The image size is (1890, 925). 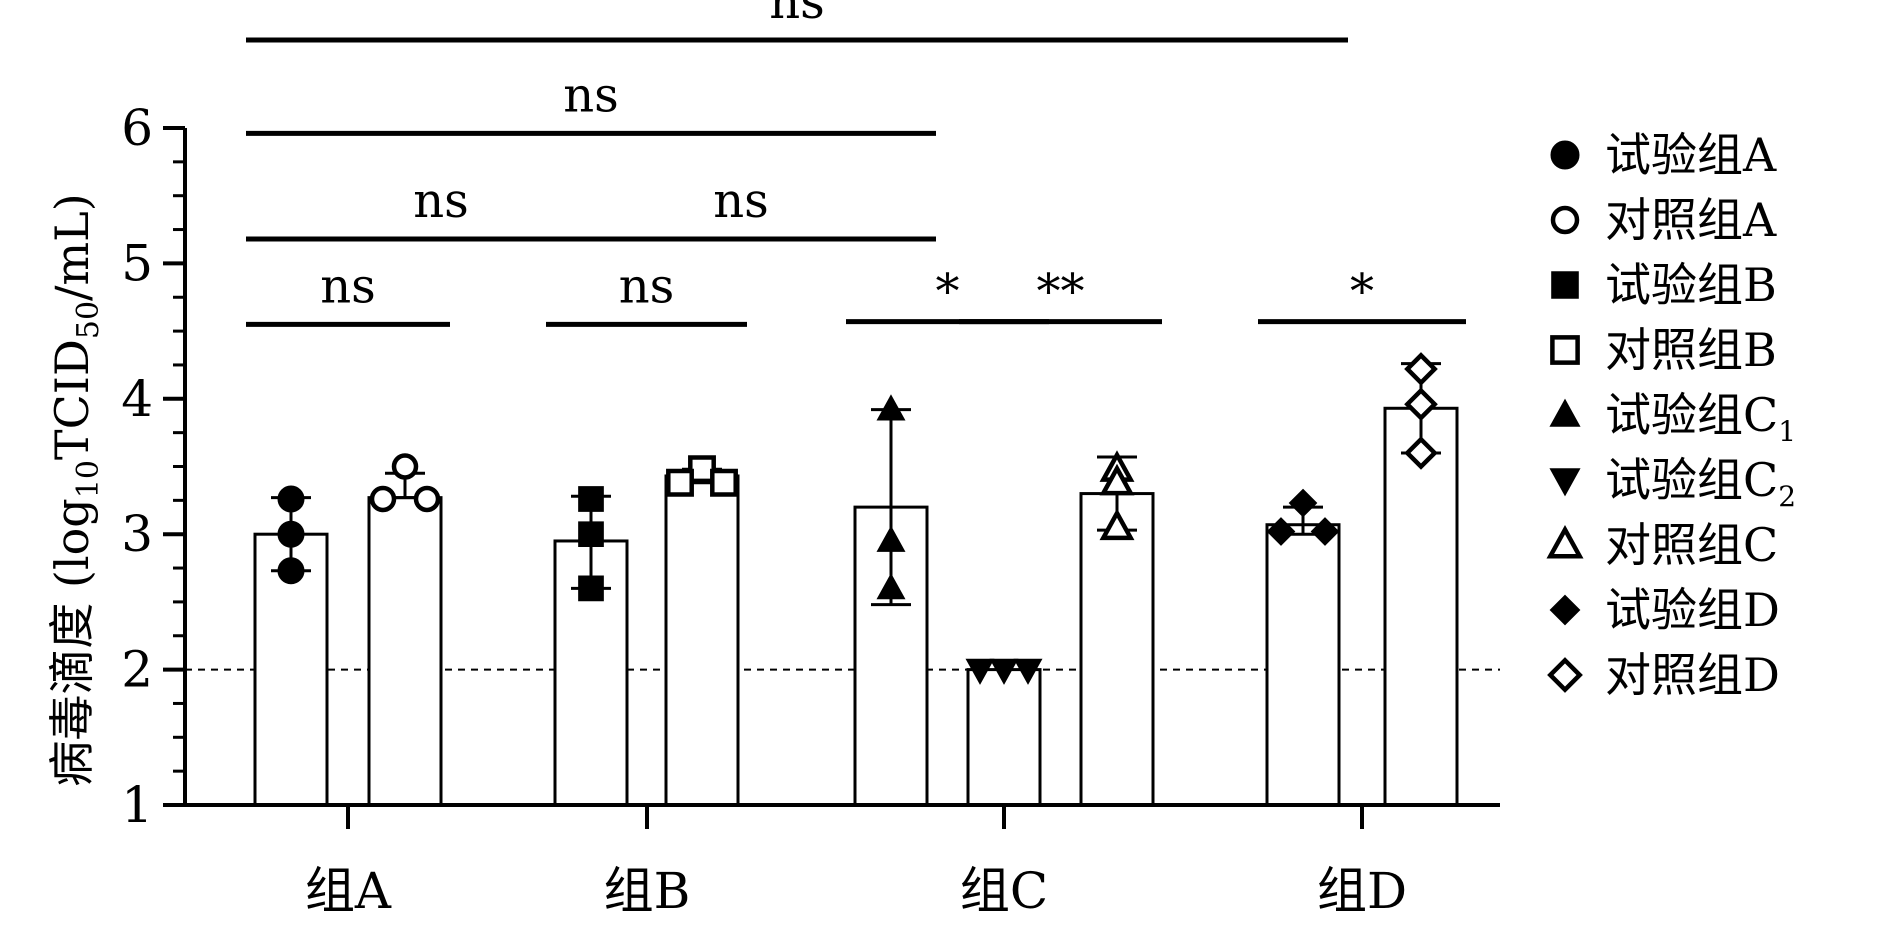 What do you see at coordinates (348, 891) in the screenshot?
I see `x-tick-label-1: 组A` at bounding box center [348, 891].